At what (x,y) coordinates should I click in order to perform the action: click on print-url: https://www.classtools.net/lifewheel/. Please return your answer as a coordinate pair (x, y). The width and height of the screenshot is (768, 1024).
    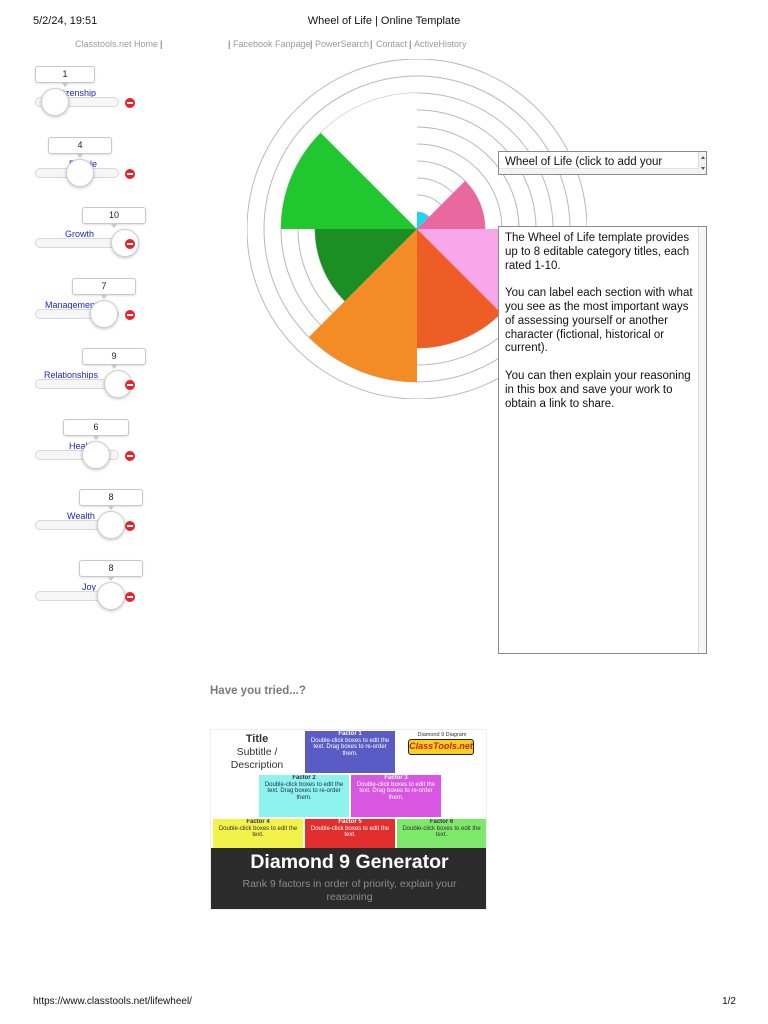
    Looking at the image, I should click on (112, 1001).